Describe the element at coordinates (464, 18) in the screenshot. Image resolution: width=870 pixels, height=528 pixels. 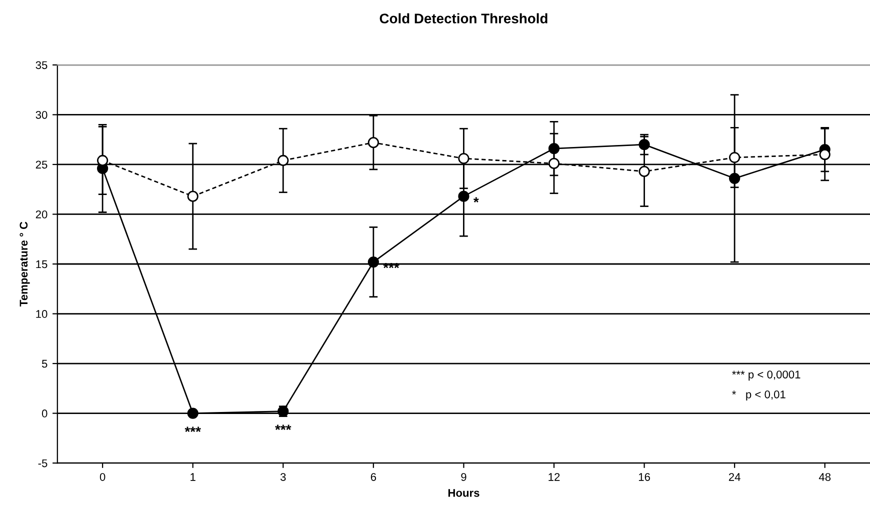
I see `chart-title: Cold Detection Threshold` at that location.